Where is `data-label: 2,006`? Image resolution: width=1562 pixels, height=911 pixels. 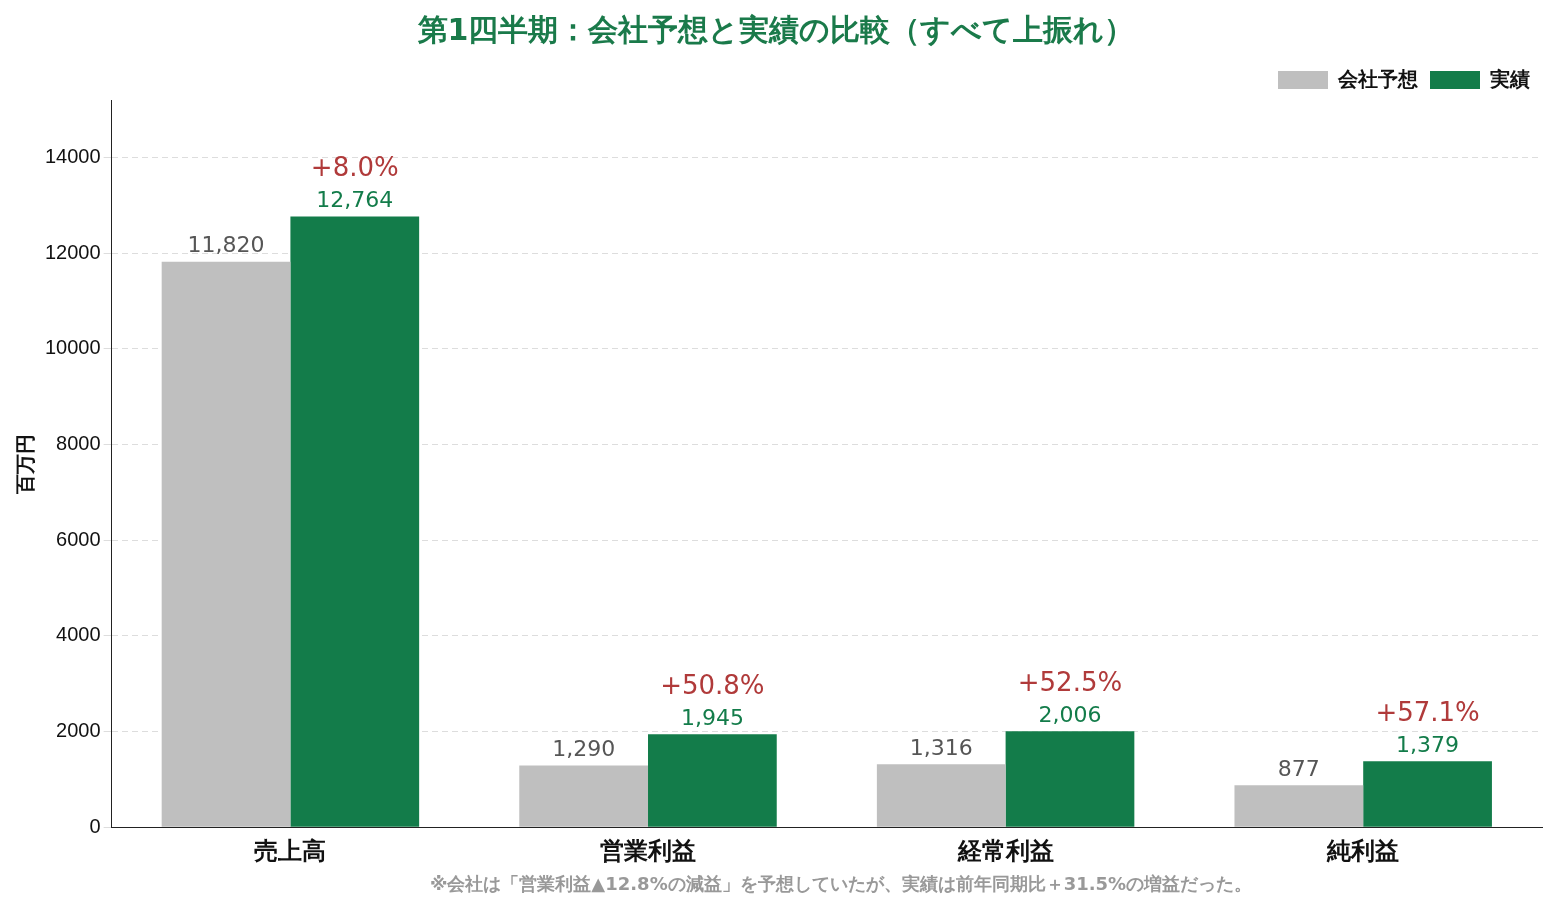 data-label: 2,006 is located at coordinates (1070, 714).